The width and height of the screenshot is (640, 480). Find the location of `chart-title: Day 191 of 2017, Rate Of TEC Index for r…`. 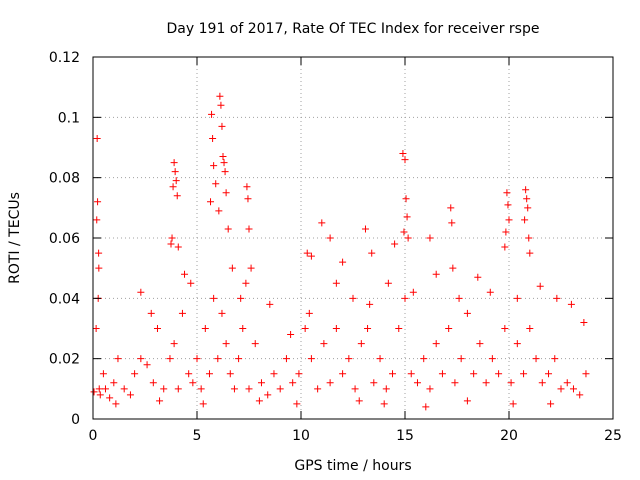

chart-title: Day 191 of 2017, Rate Of TEC Index for r… is located at coordinates (353, 29).